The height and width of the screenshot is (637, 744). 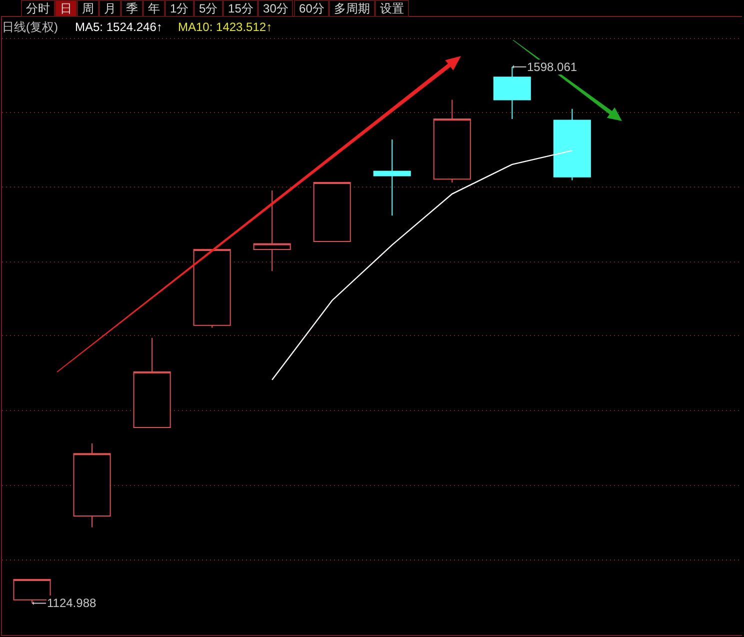 I want to click on annotation: 15分, so click(x=241, y=9).